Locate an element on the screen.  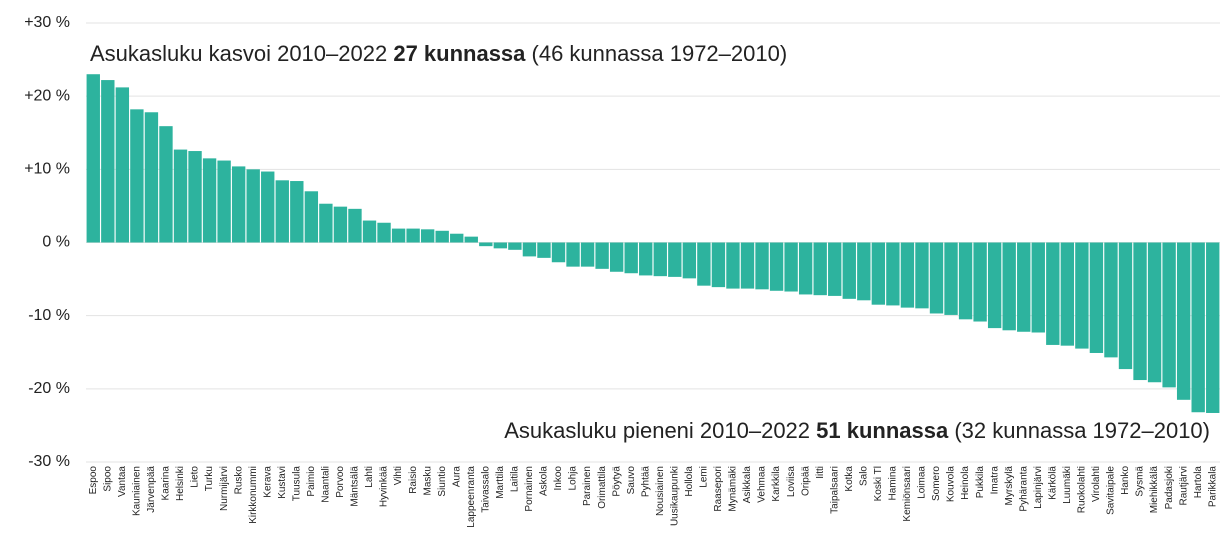
x-tick-label: Mynämäki is located at coordinates (733, 489).